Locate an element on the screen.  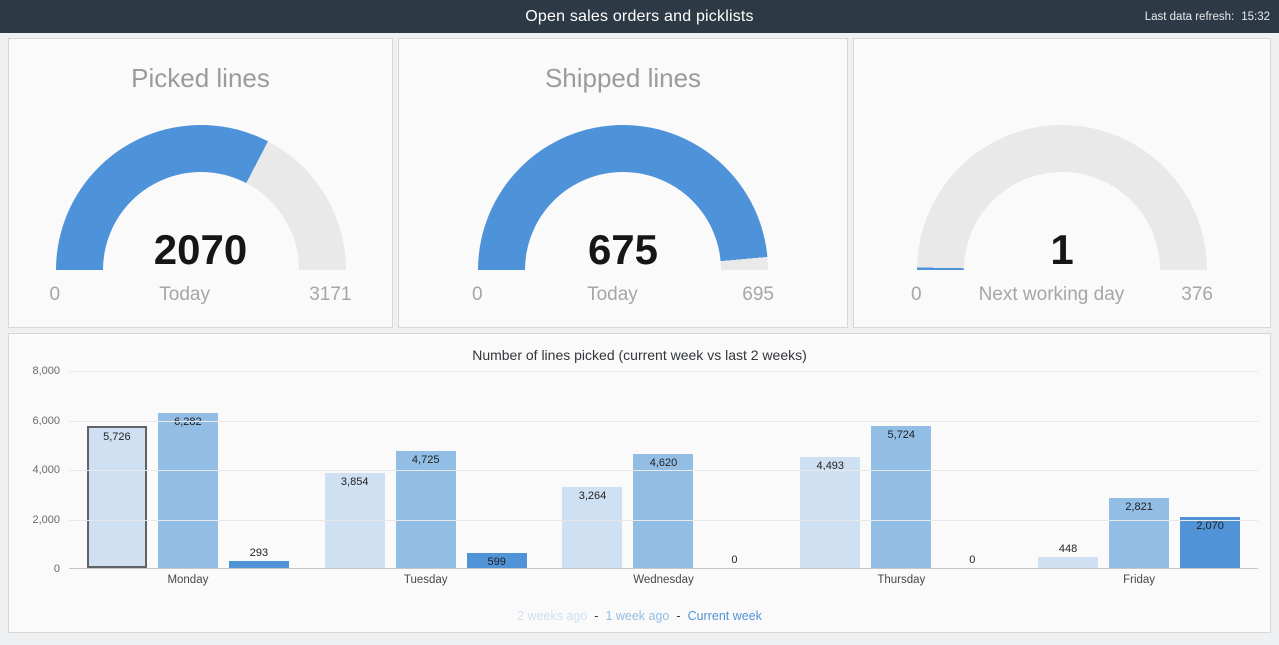
bar-2-weeks-ago-thursday: 4,493 is located at coordinates (830, 512).